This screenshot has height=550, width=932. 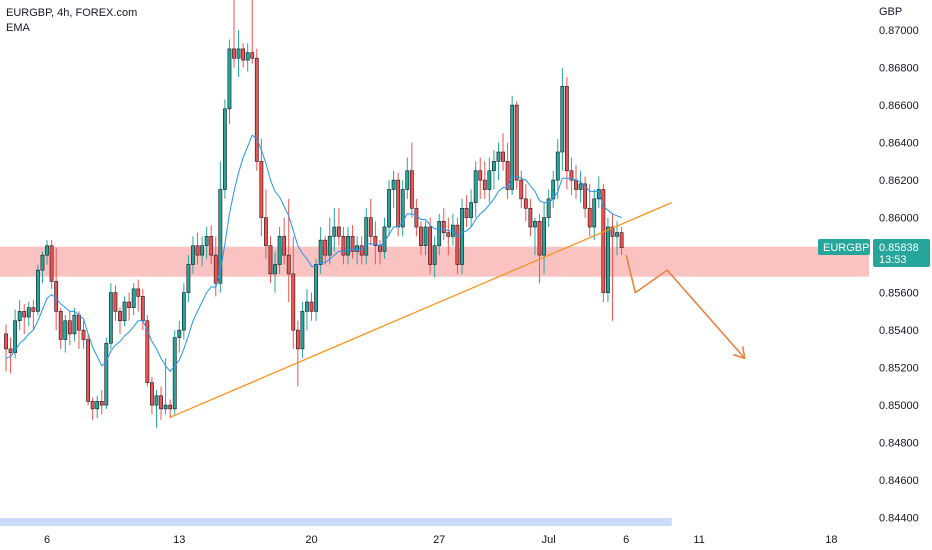 I want to click on projection-arrow-head, so click(x=739, y=353).